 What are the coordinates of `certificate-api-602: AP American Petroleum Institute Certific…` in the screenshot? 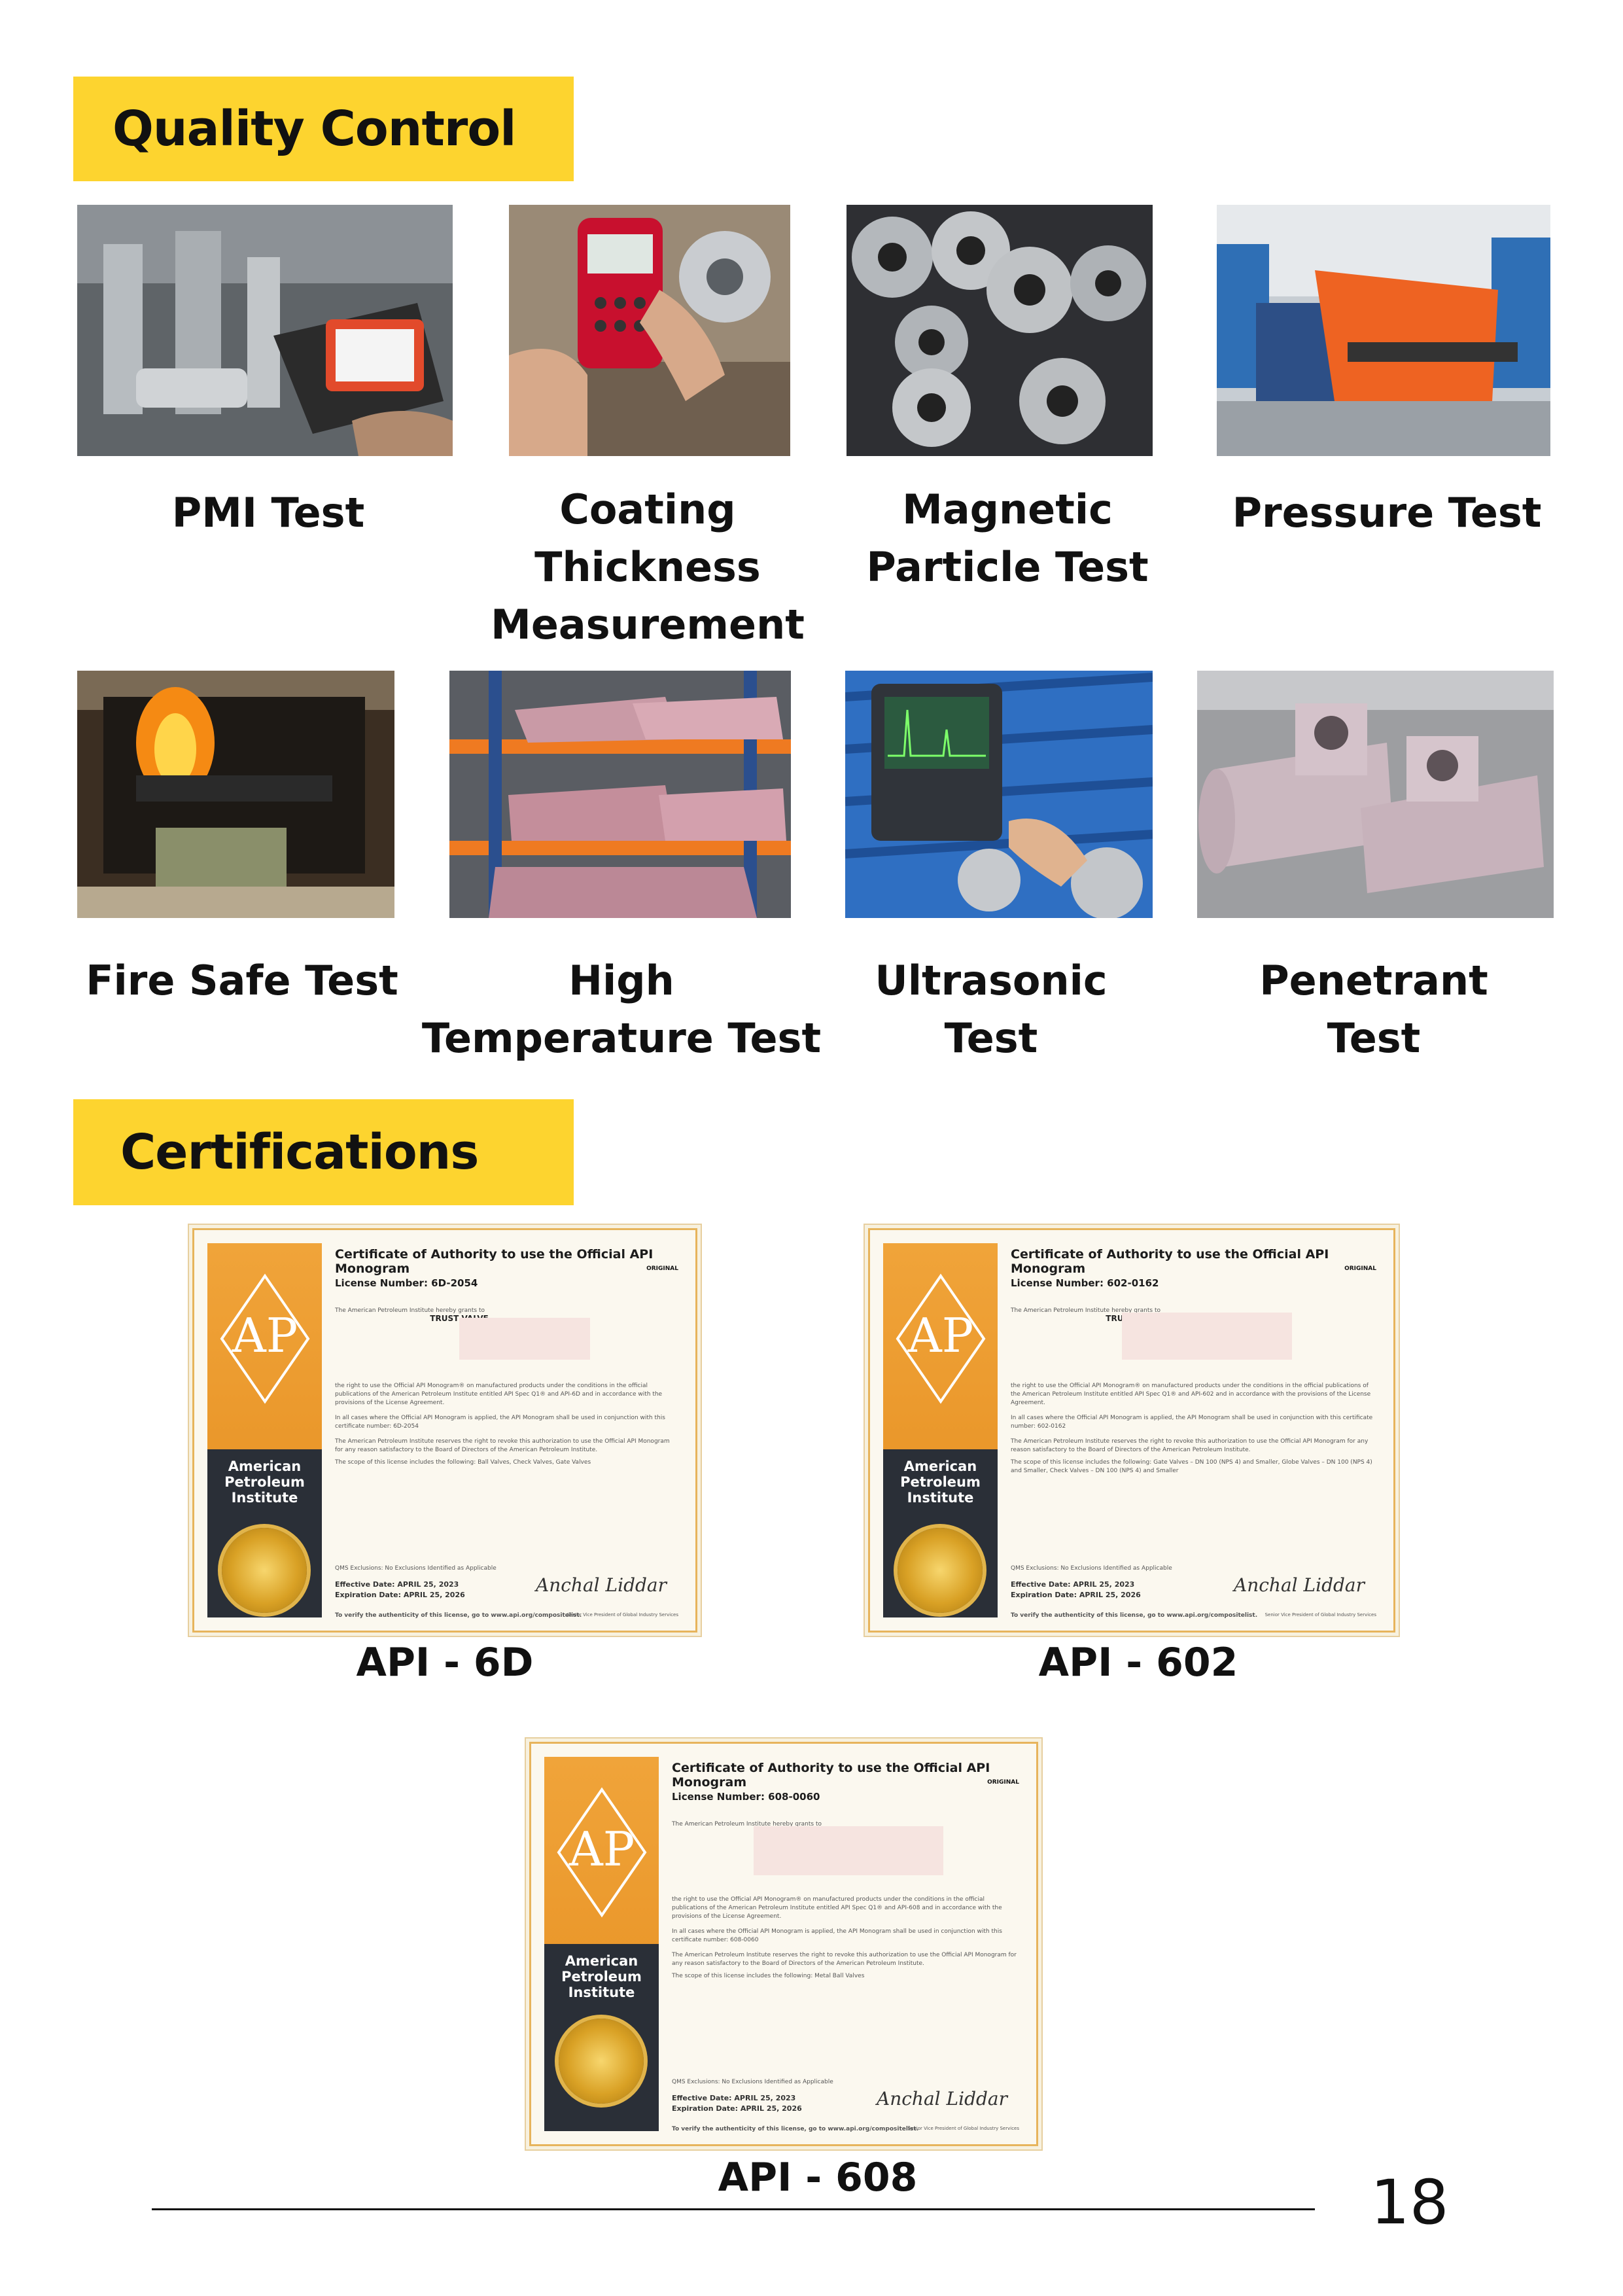 It's located at (1132, 1430).